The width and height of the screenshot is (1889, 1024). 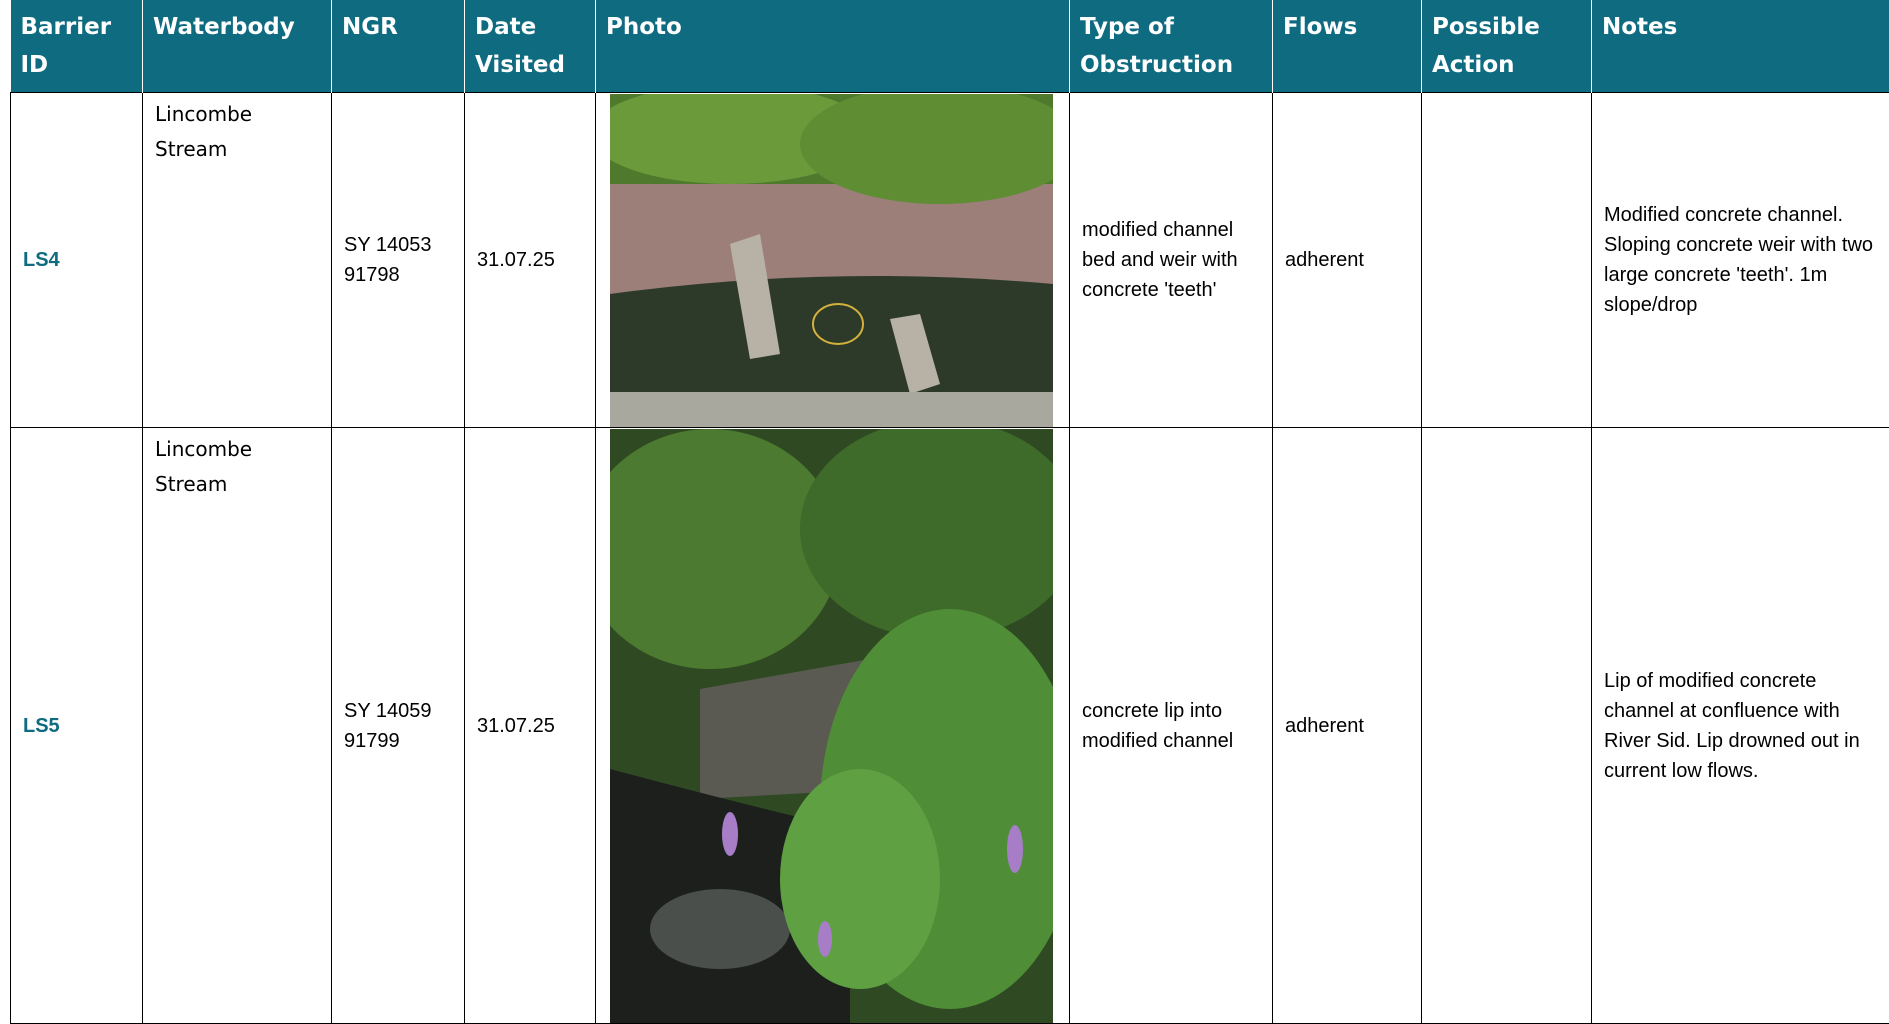 What do you see at coordinates (398, 46) in the screenshot?
I see `header-cell: NGR` at bounding box center [398, 46].